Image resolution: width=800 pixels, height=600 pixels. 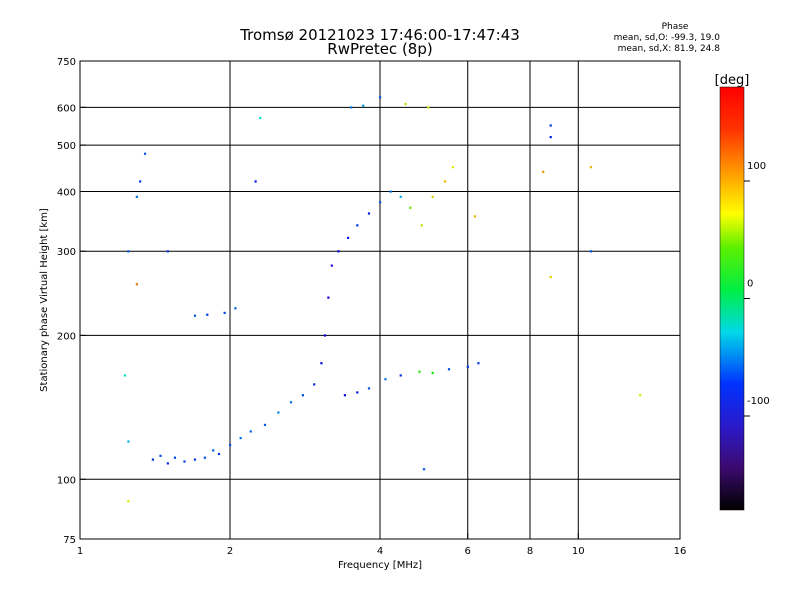 I want to click on y-tick-label: 100, so click(x=66, y=480).